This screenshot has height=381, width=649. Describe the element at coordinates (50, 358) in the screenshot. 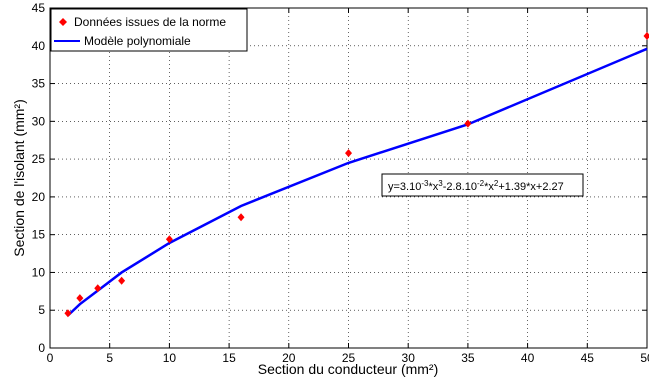

I see `x-tick-label: 0` at that location.